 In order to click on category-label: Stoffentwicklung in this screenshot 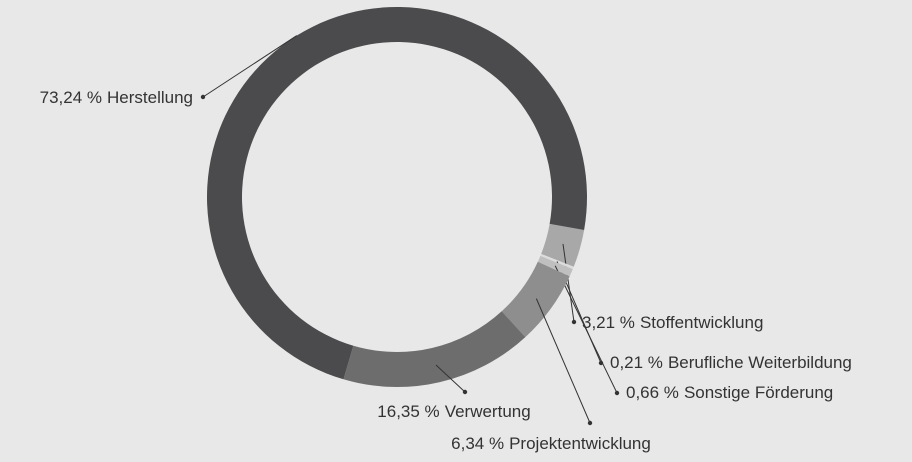, I will do `click(701, 322)`.